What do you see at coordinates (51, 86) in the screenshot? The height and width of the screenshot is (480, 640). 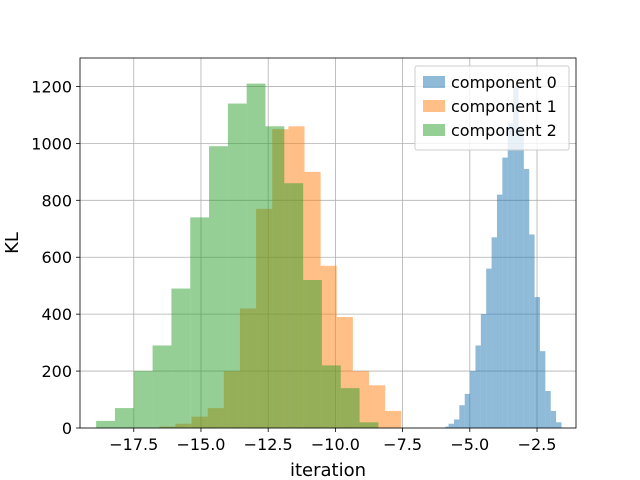 I see `y-tick-label: 1200` at bounding box center [51, 86].